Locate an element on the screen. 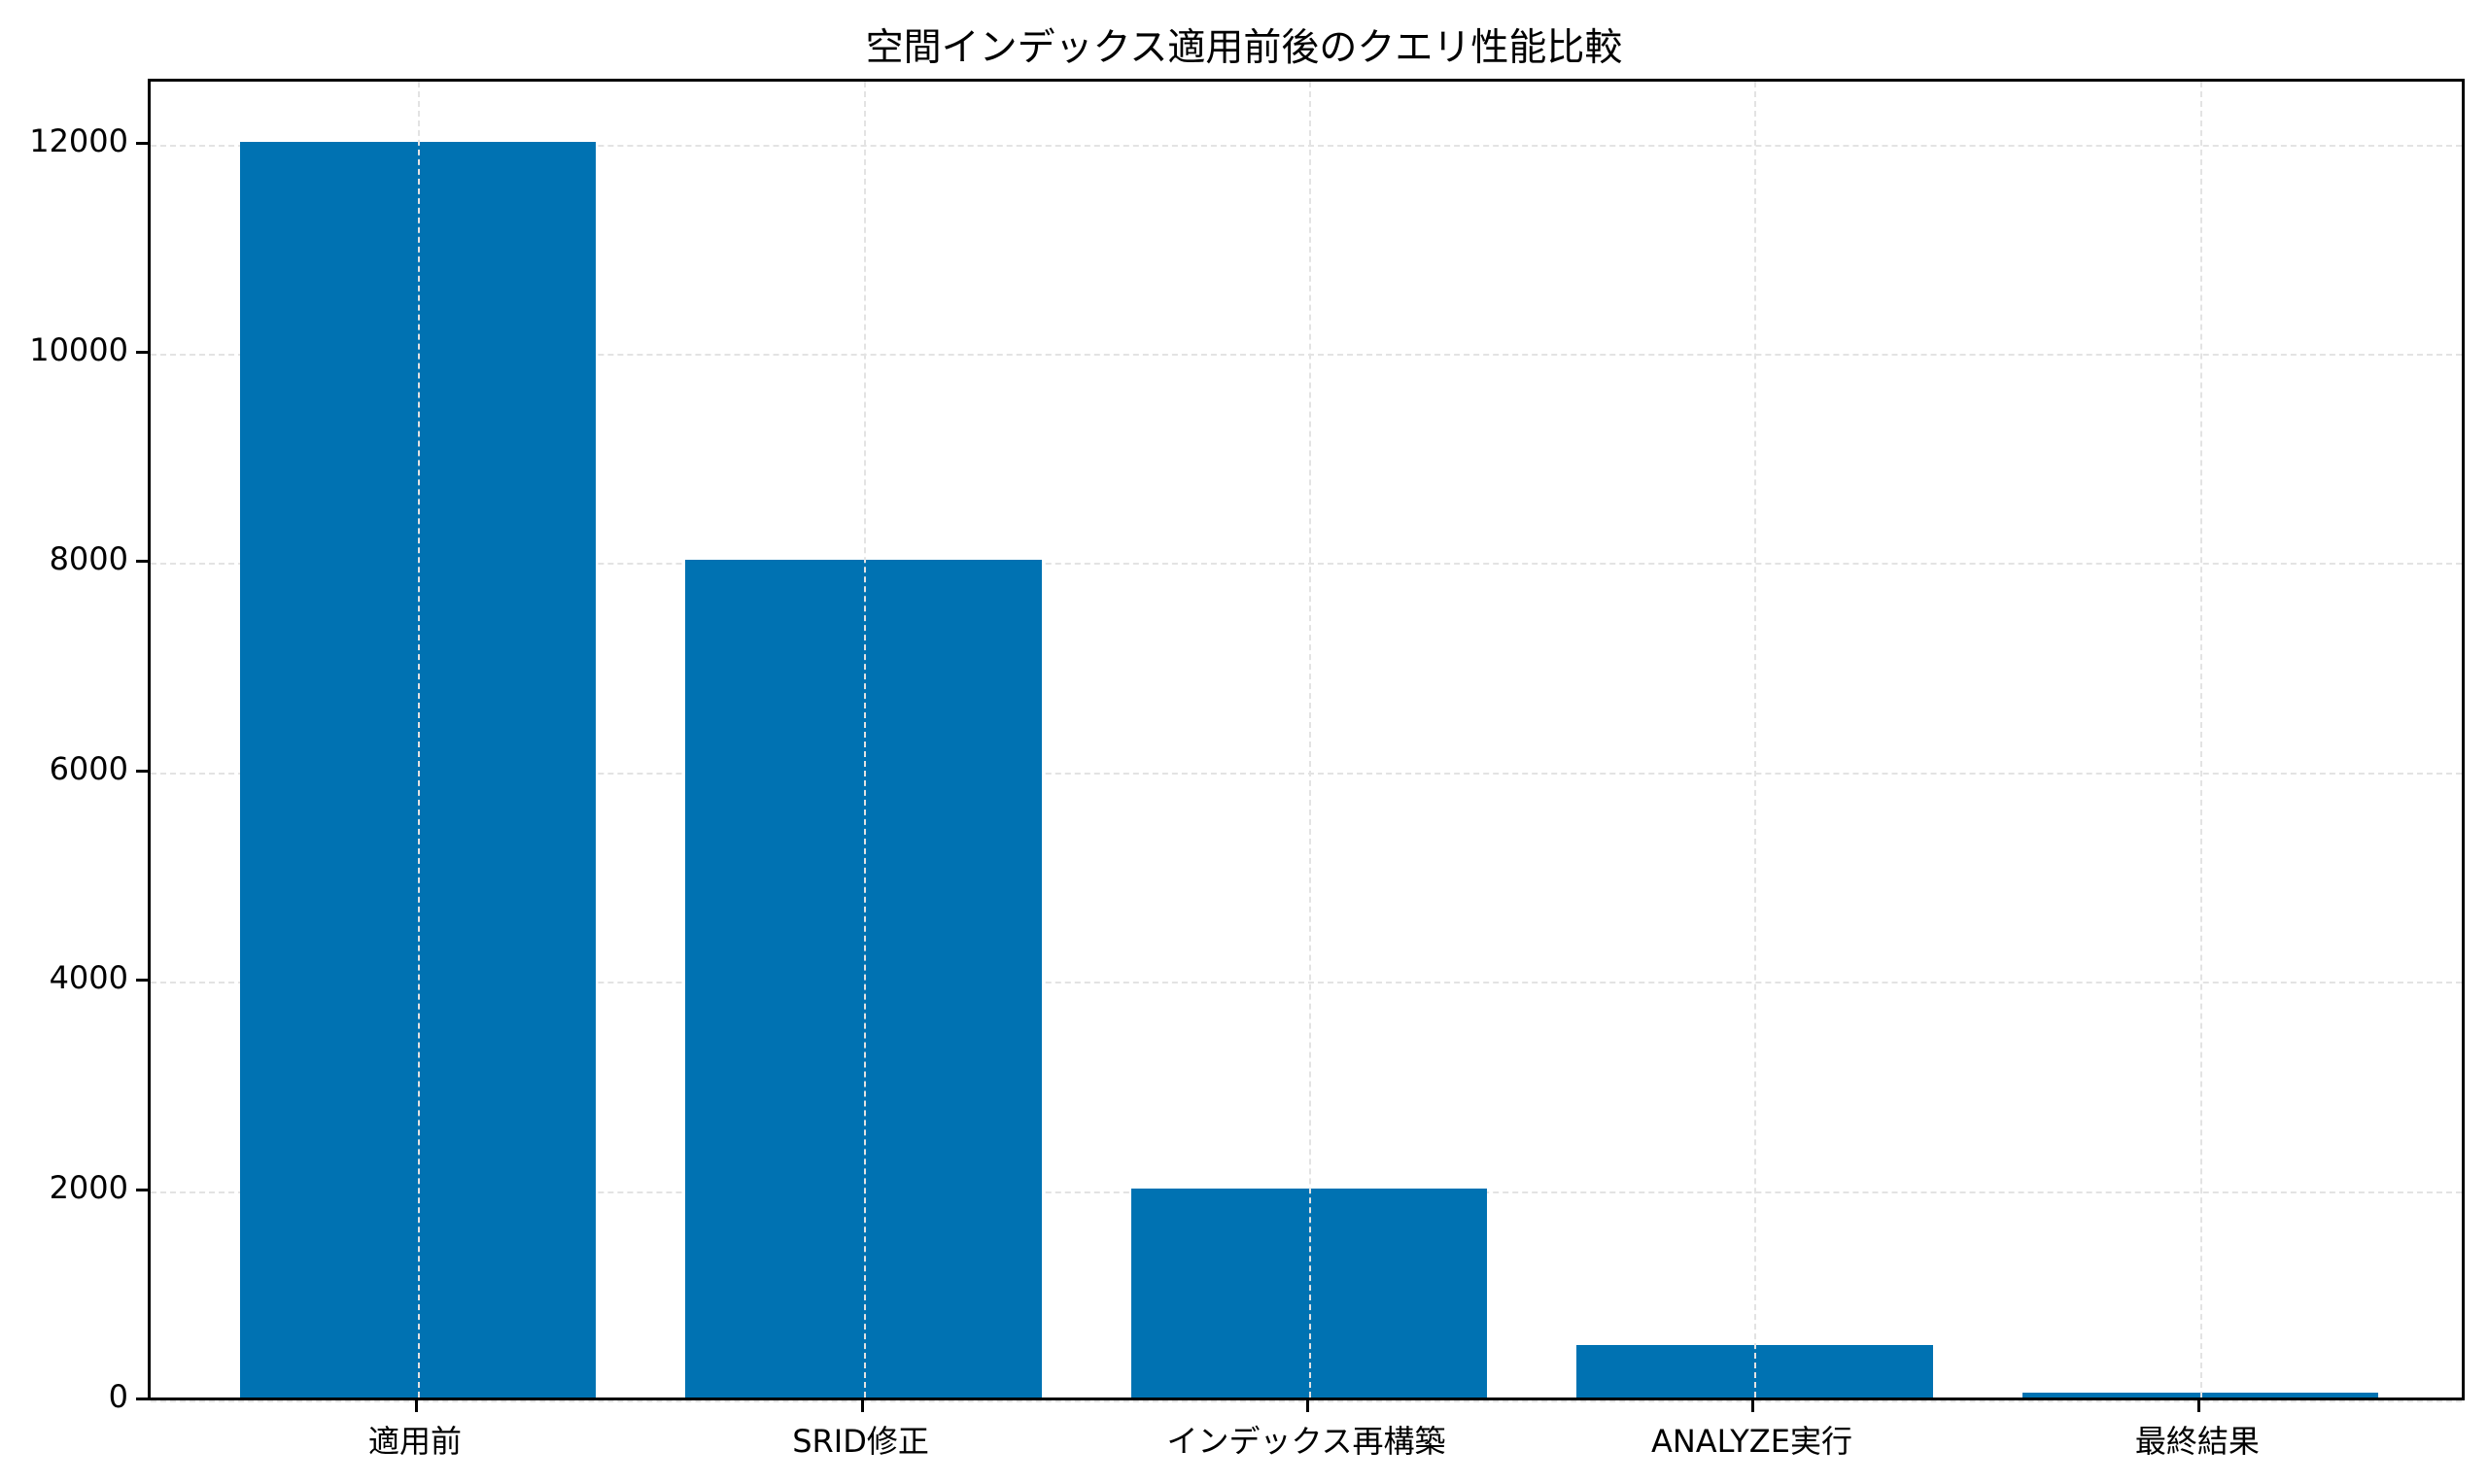 The image size is (2488, 1484). x-tick-label: 適用前 is located at coordinates (415, 1441).